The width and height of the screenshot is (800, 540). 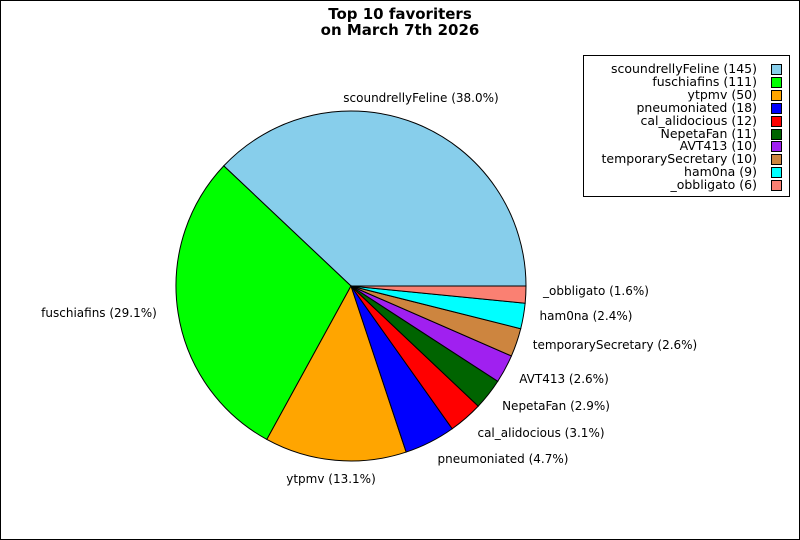 What do you see at coordinates (540, 433) in the screenshot?
I see `slice-label: cal_alidocious (3.1%)` at bounding box center [540, 433].